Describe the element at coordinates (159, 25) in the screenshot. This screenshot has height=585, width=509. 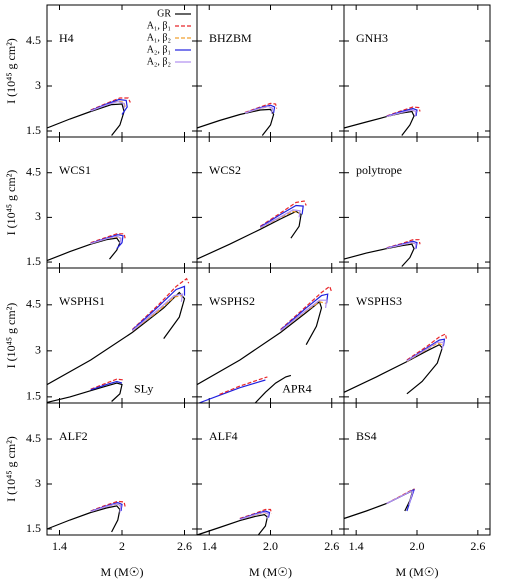
I see `legend-label: A₁, β₁` at that location.